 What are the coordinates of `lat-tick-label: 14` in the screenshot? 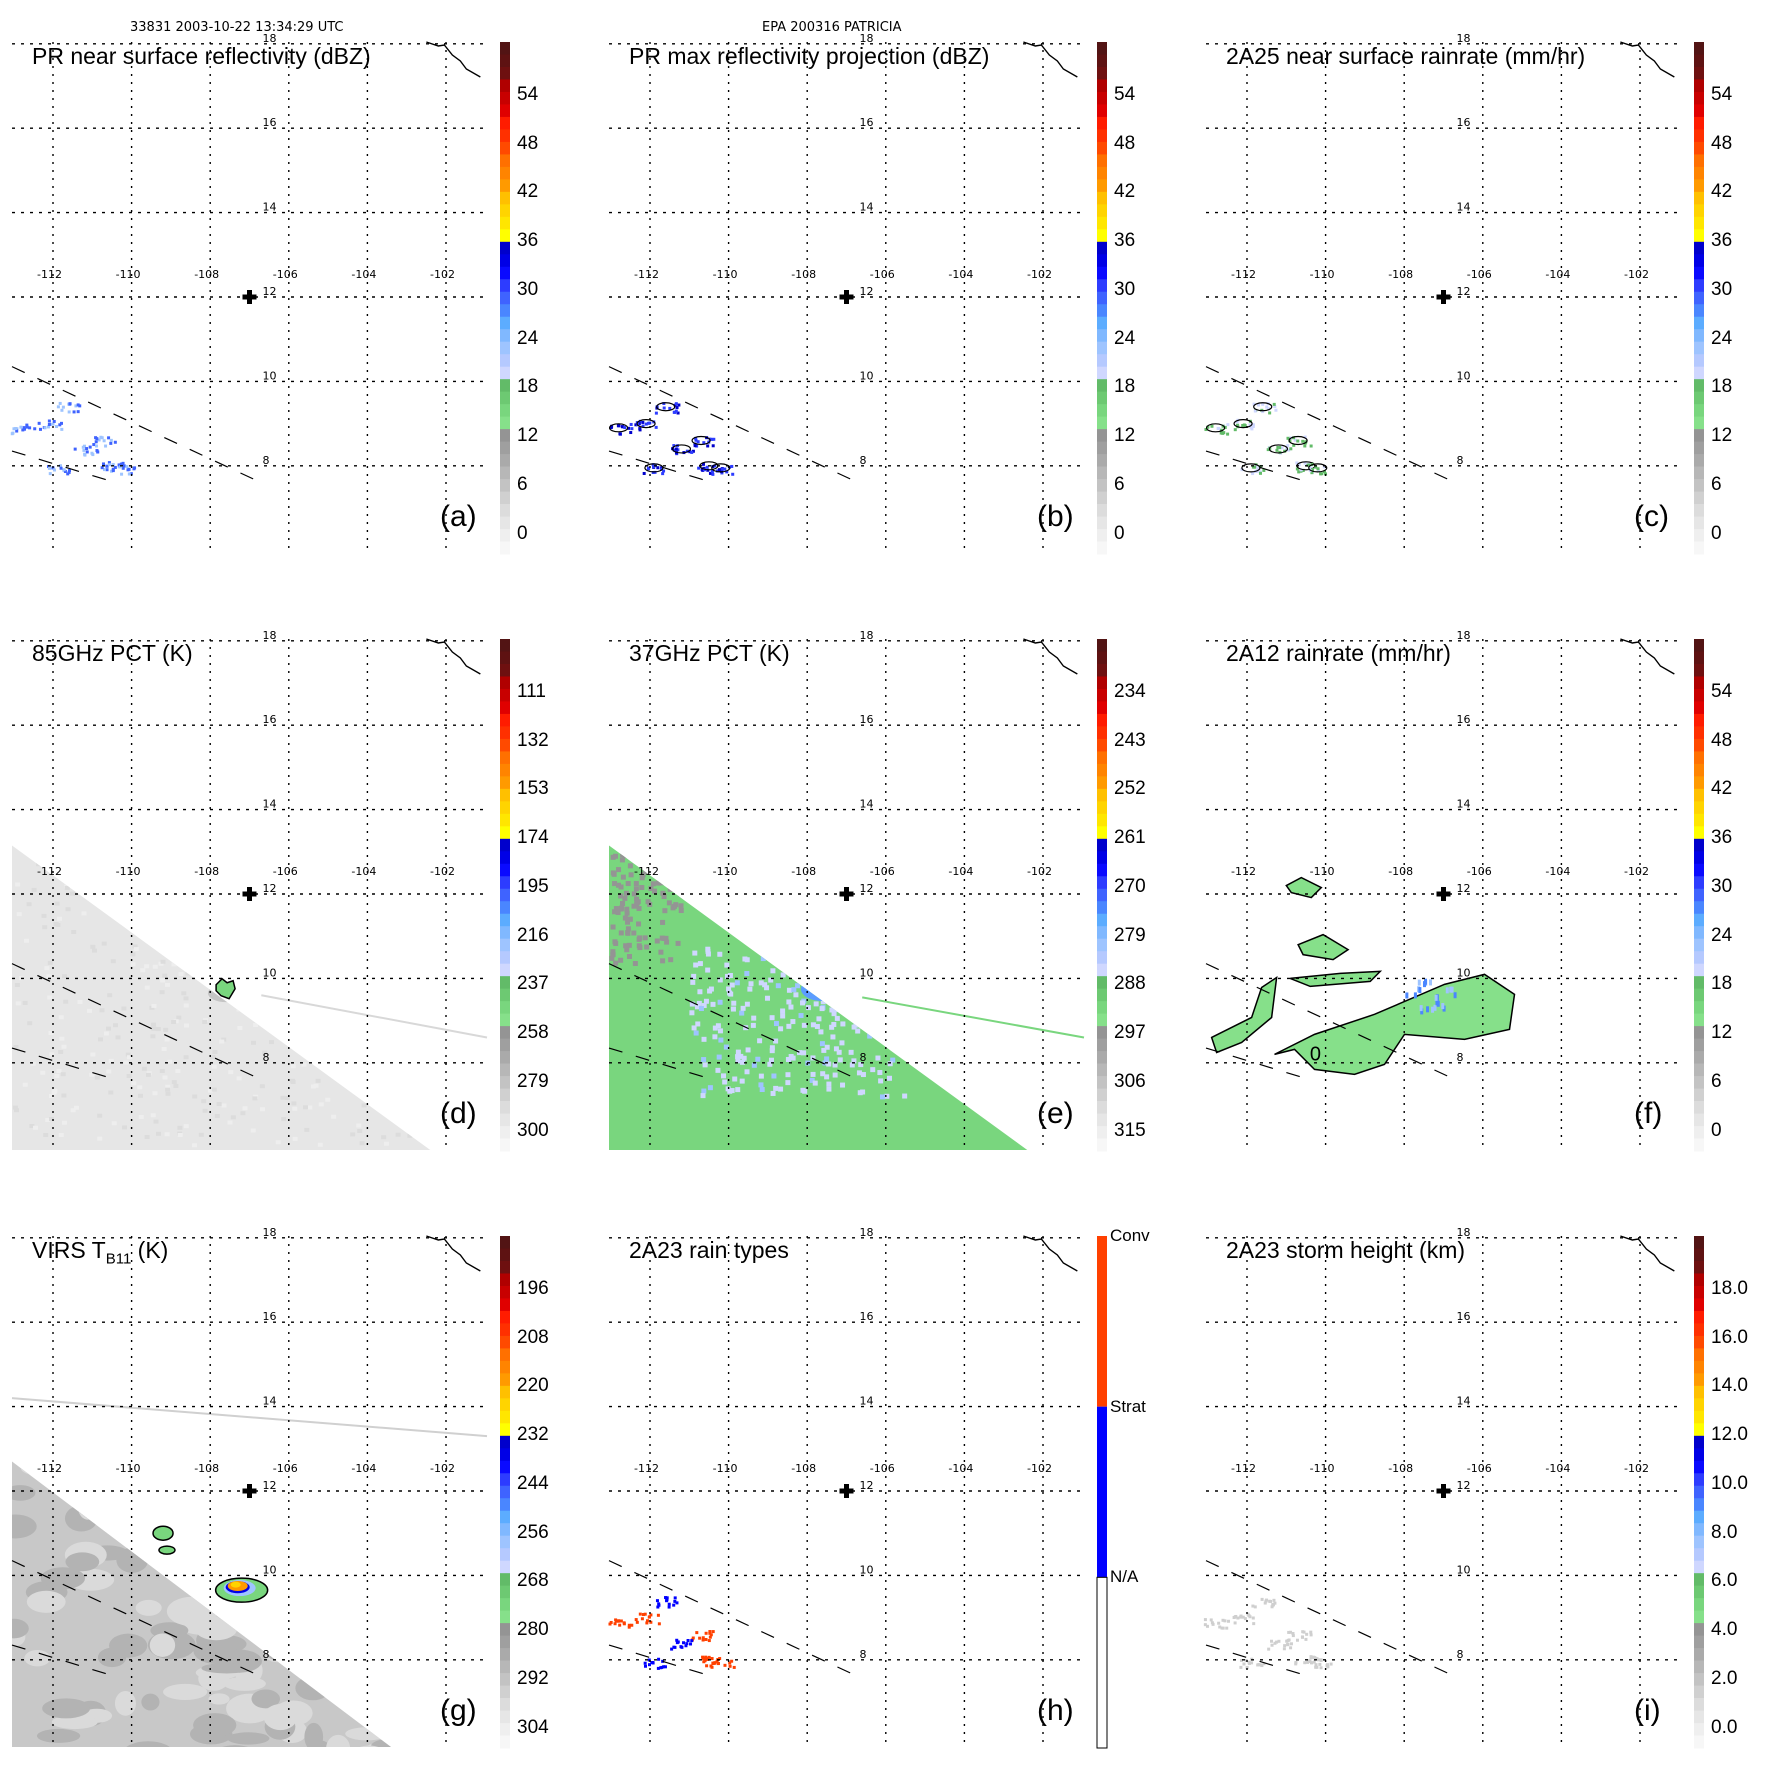 It's located at (1464, 207).